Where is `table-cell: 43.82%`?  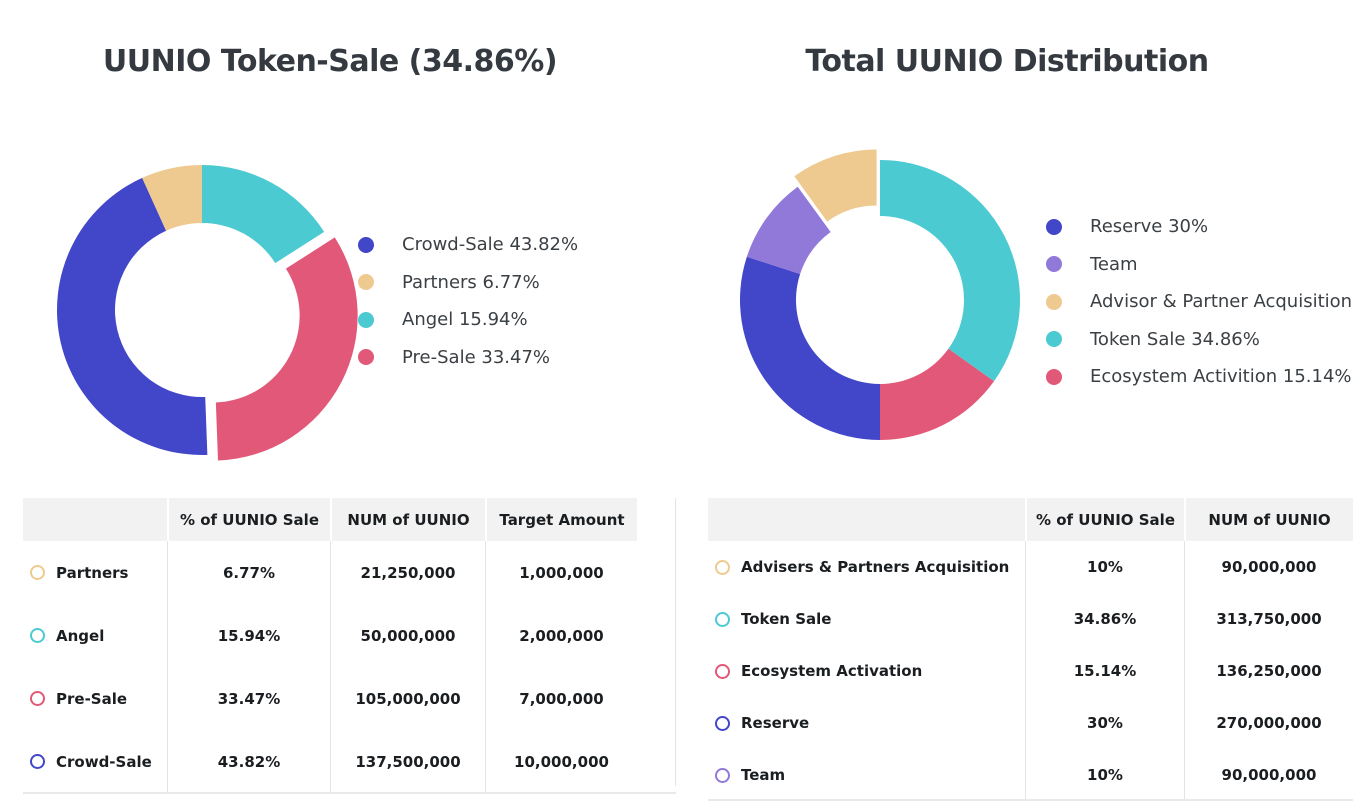
table-cell: 43.82% is located at coordinates (248, 761).